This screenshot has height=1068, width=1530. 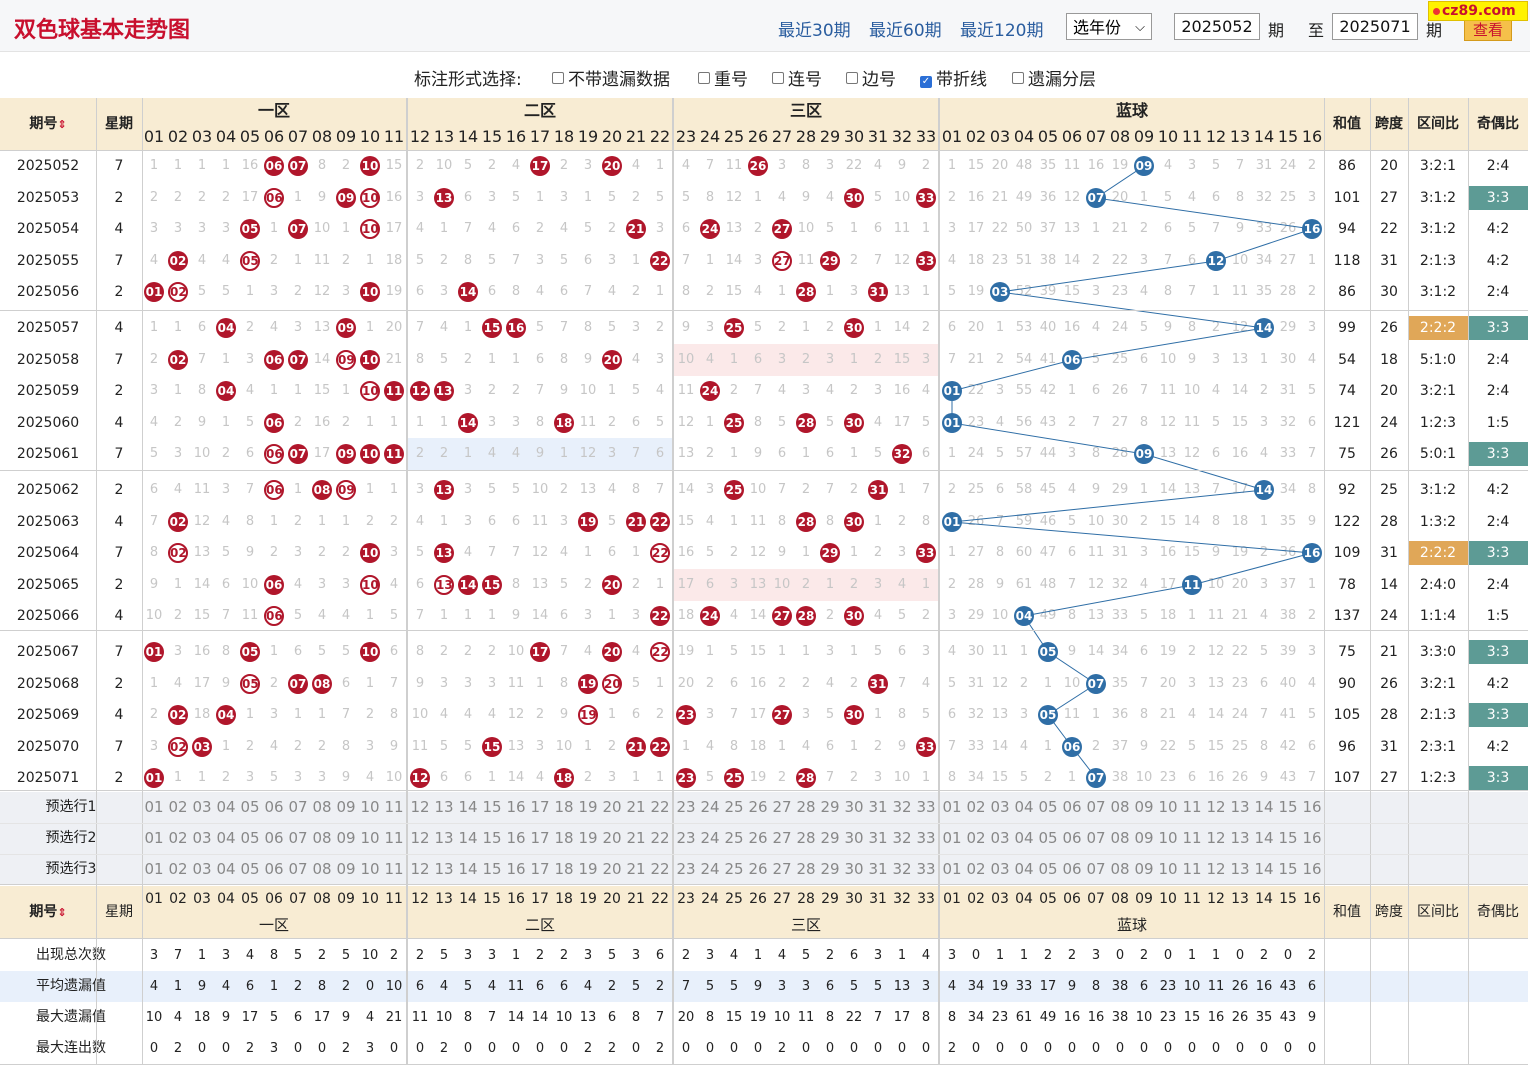 I want to click on preselect-red-number: 25, so click(x=734, y=807).